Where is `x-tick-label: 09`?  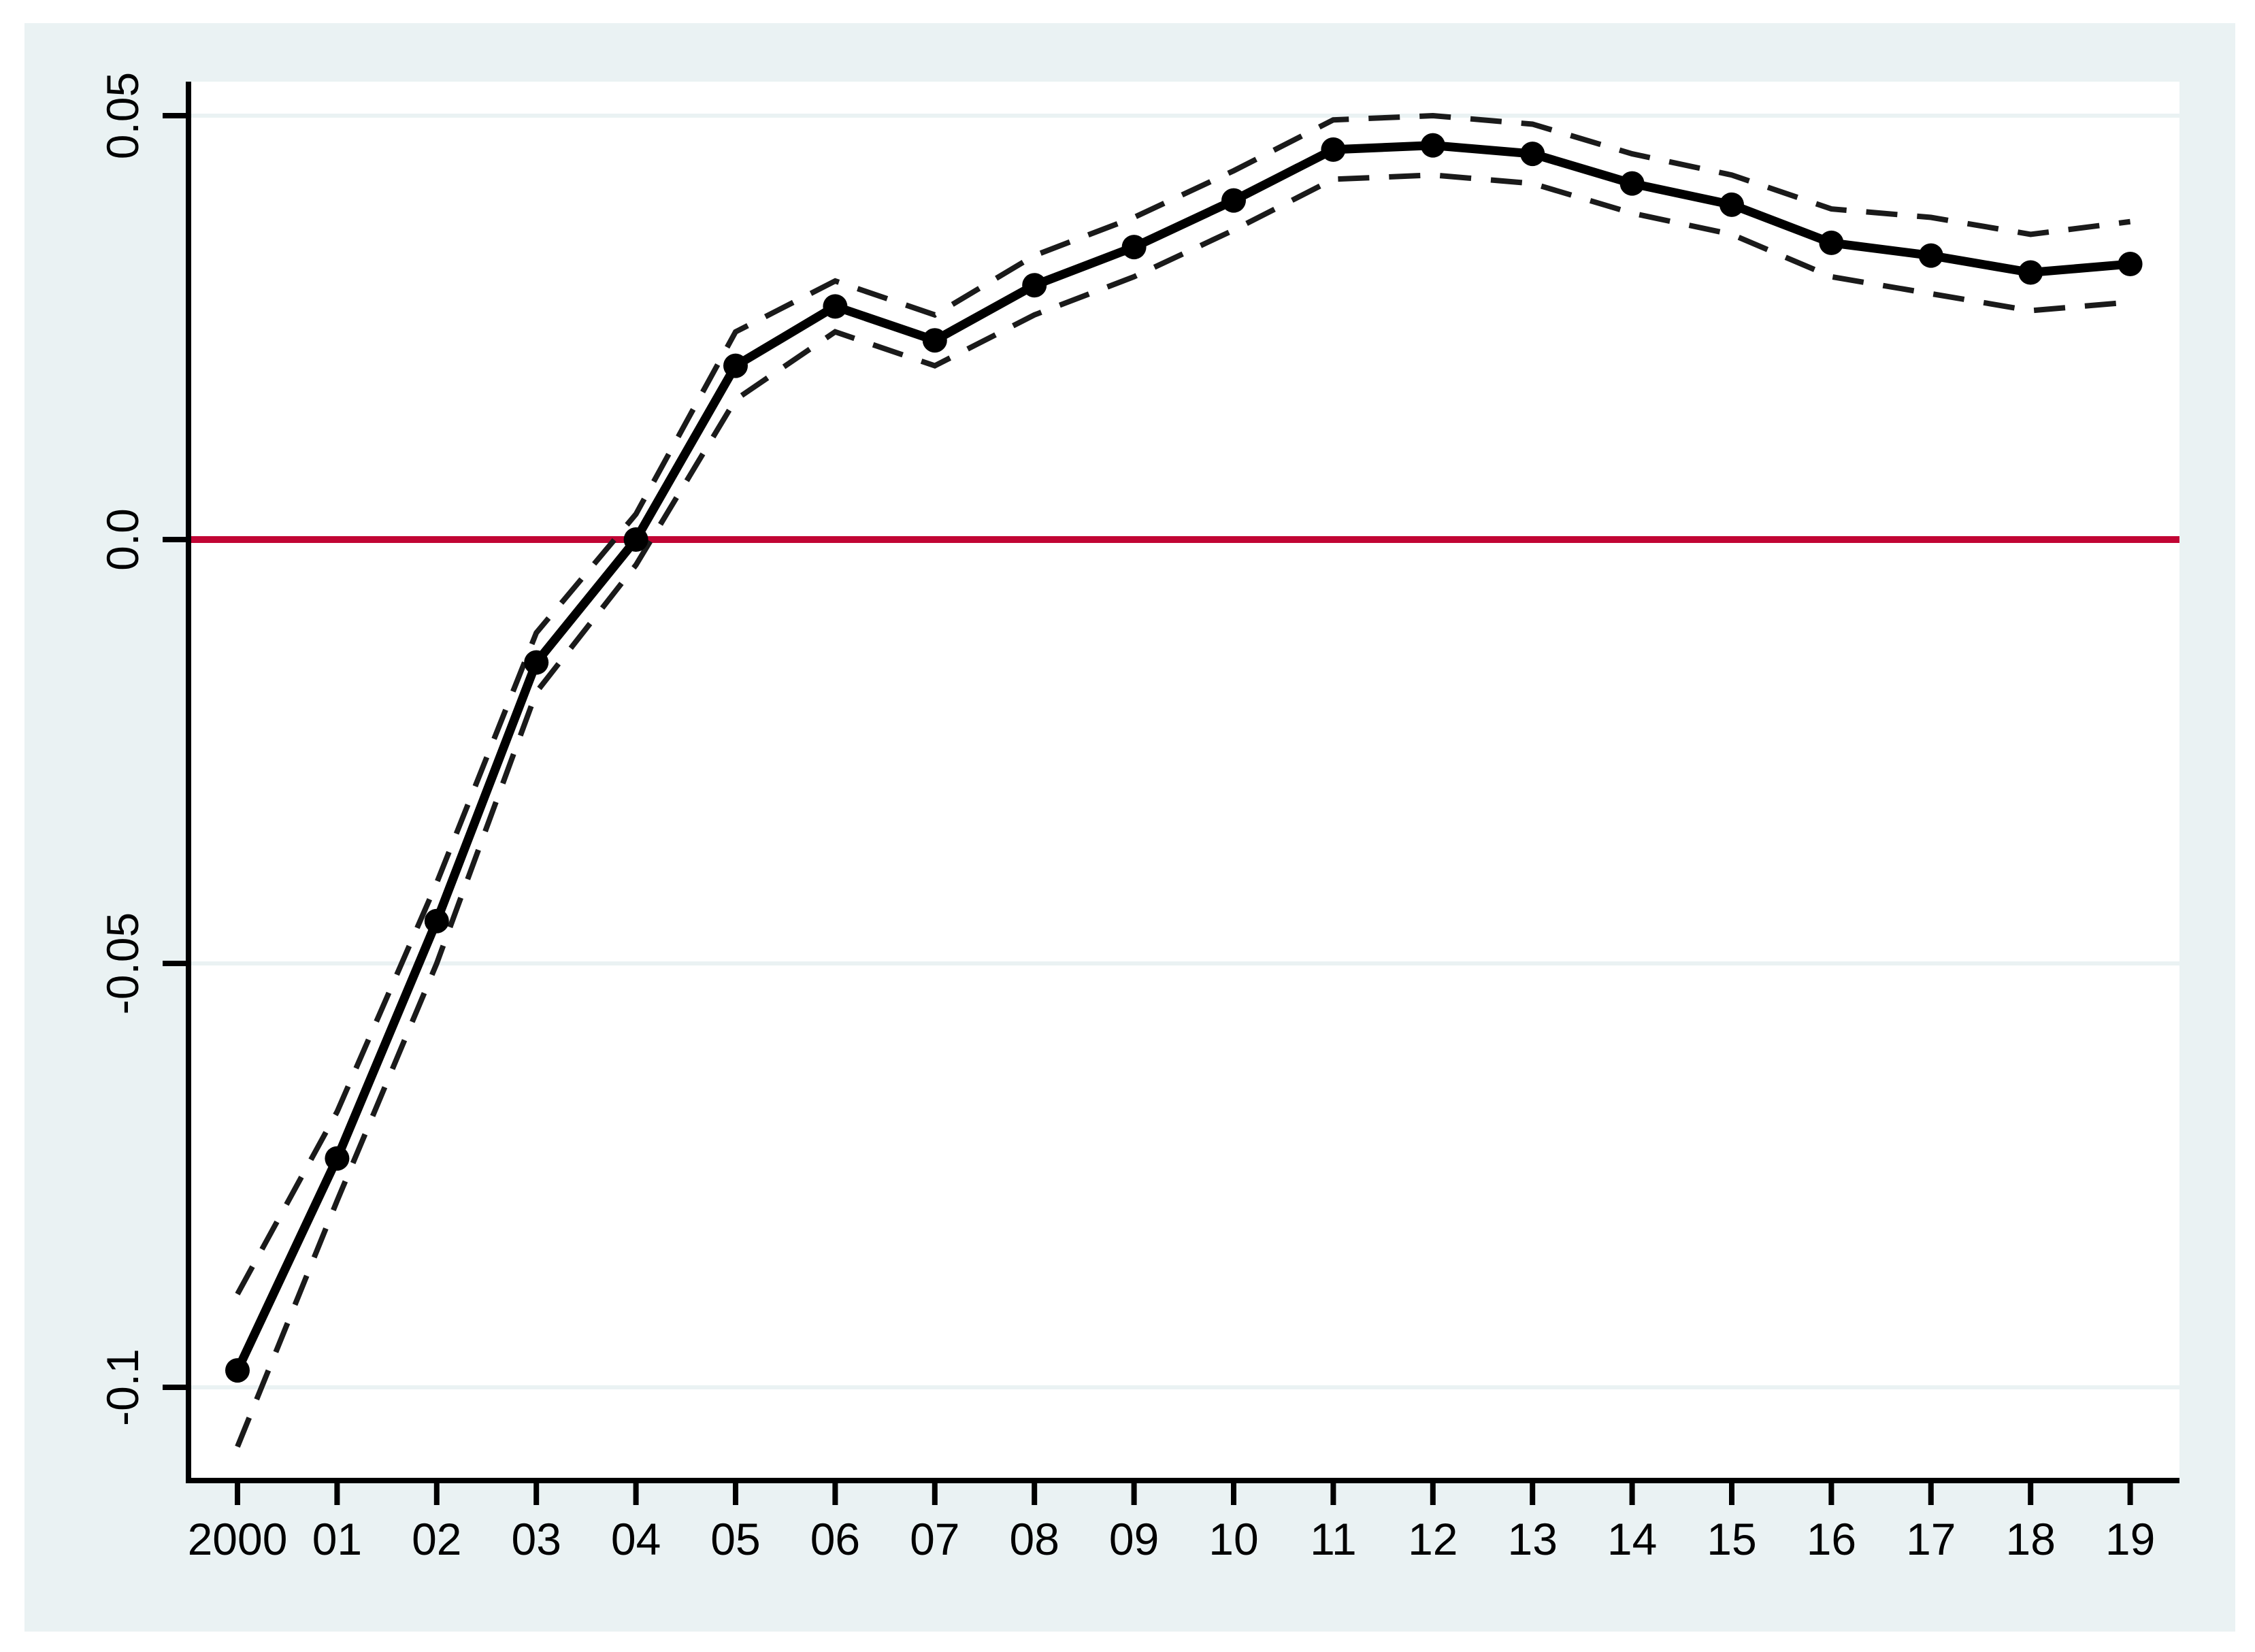 x-tick-label: 09 is located at coordinates (1134, 1539).